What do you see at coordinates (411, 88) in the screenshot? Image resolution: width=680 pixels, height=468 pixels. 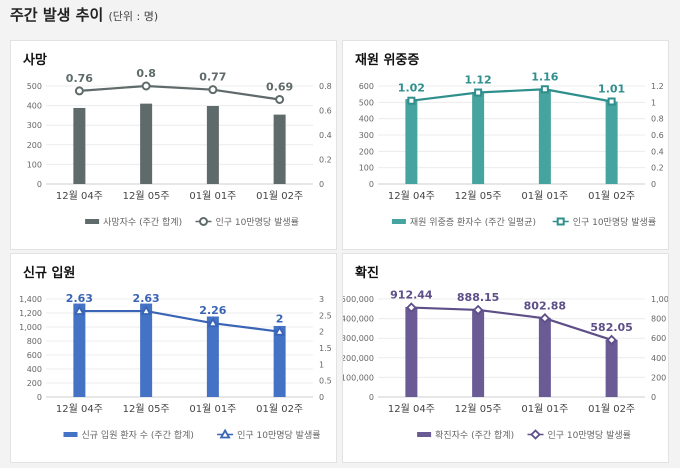 I see `data-label: 1.02` at bounding box center [411, 88].